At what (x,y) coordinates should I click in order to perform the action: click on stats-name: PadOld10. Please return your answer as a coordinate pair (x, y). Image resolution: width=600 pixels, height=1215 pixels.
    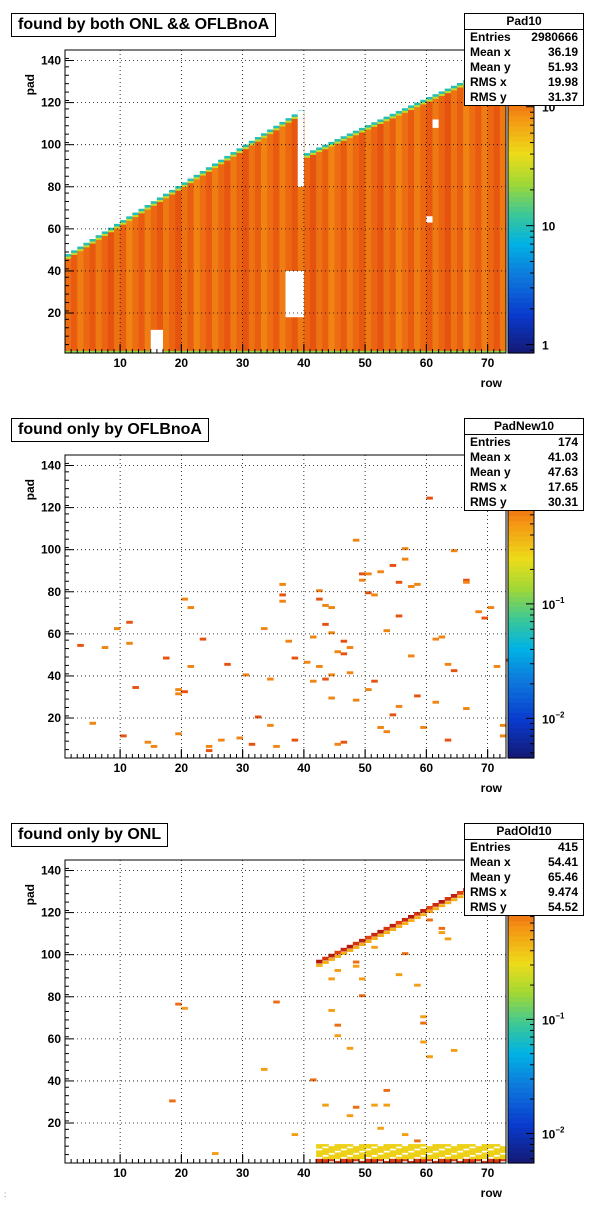
    Looking at the image, I should click on (524, 832).